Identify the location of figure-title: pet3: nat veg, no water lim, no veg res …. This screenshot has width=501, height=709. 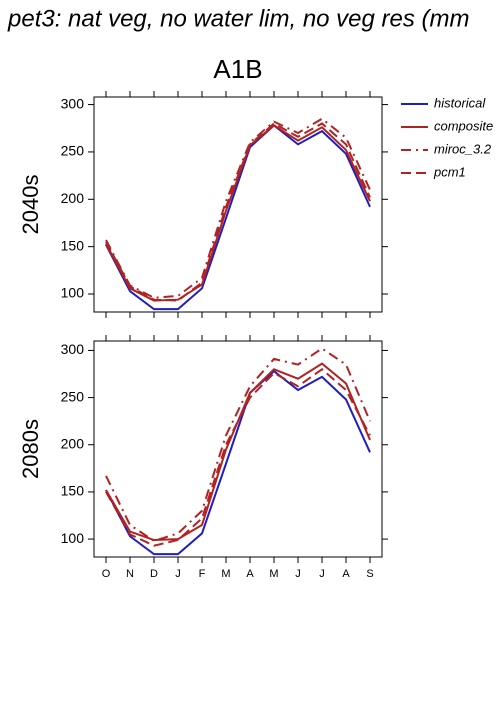
(238, 18).